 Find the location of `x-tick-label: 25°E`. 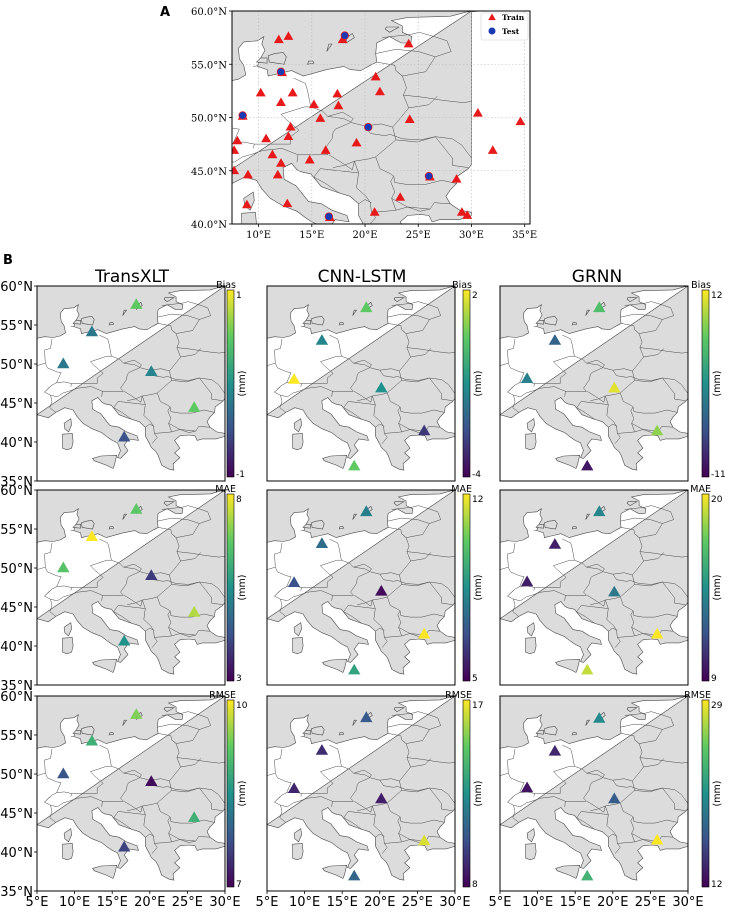

x-tick-label: 25°E is located at coordinates (418, 235).